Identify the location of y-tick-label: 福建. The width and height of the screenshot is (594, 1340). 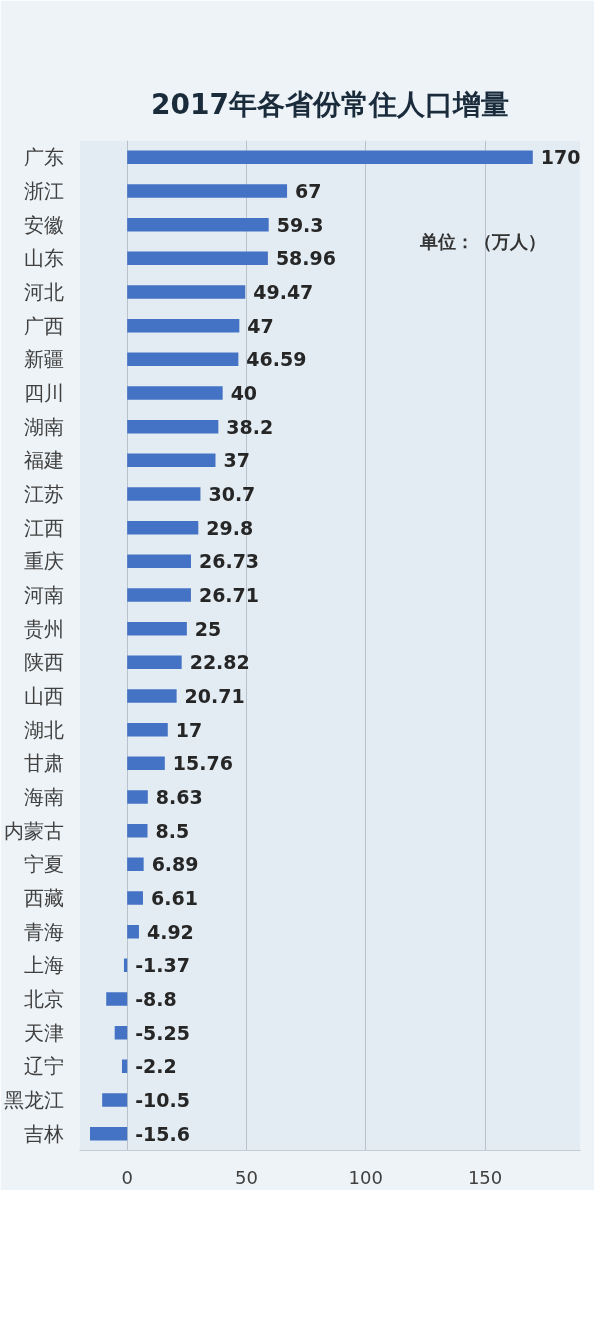
(43, 460).